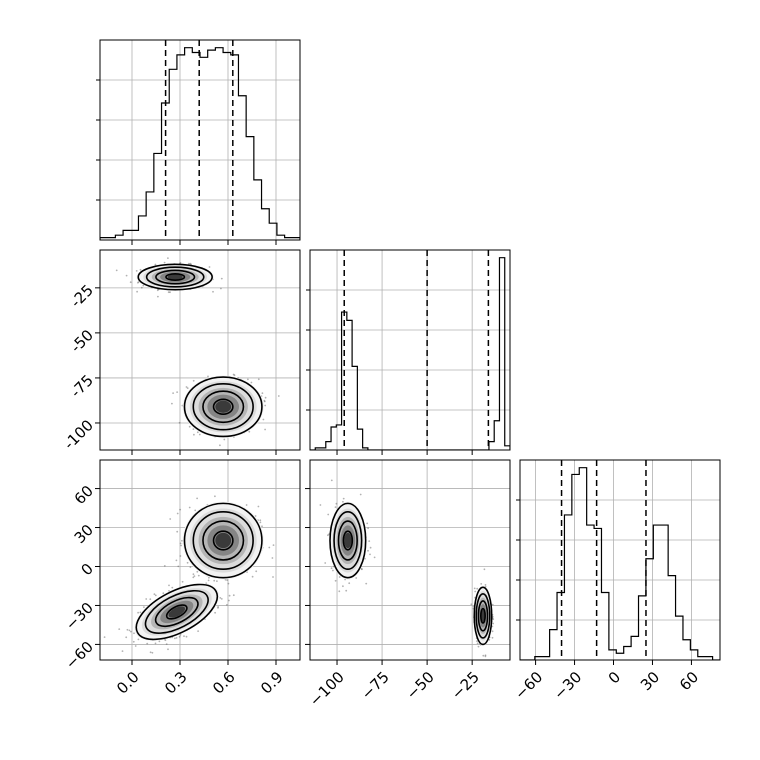  Describe the element at coordinates (82, 386) in the screenshot. I see `y-tick-label: -75` at that location.